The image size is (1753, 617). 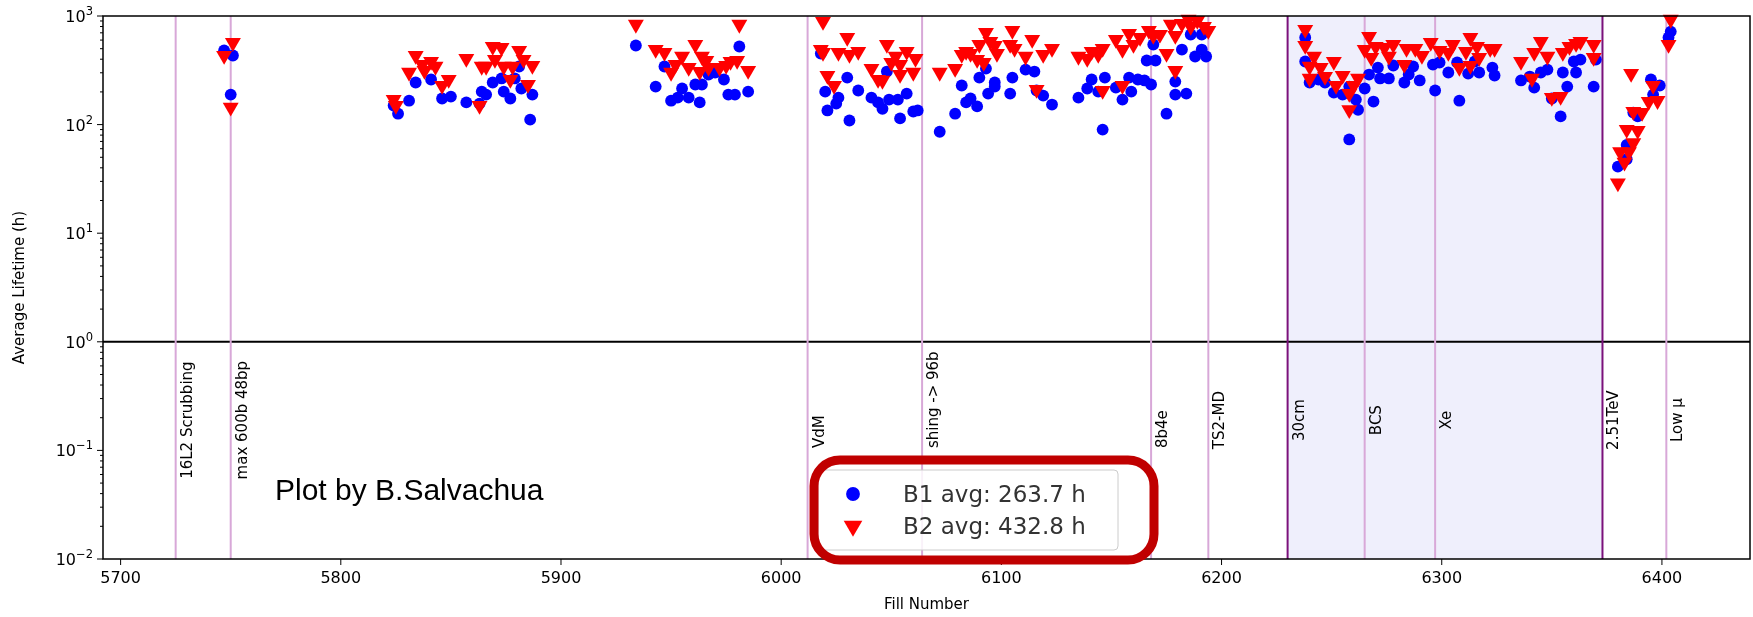 What do you see at coordinates (781, 577) in the screenshot?
I see `x-tick-label: 6000` at bounding box center [781, 577].